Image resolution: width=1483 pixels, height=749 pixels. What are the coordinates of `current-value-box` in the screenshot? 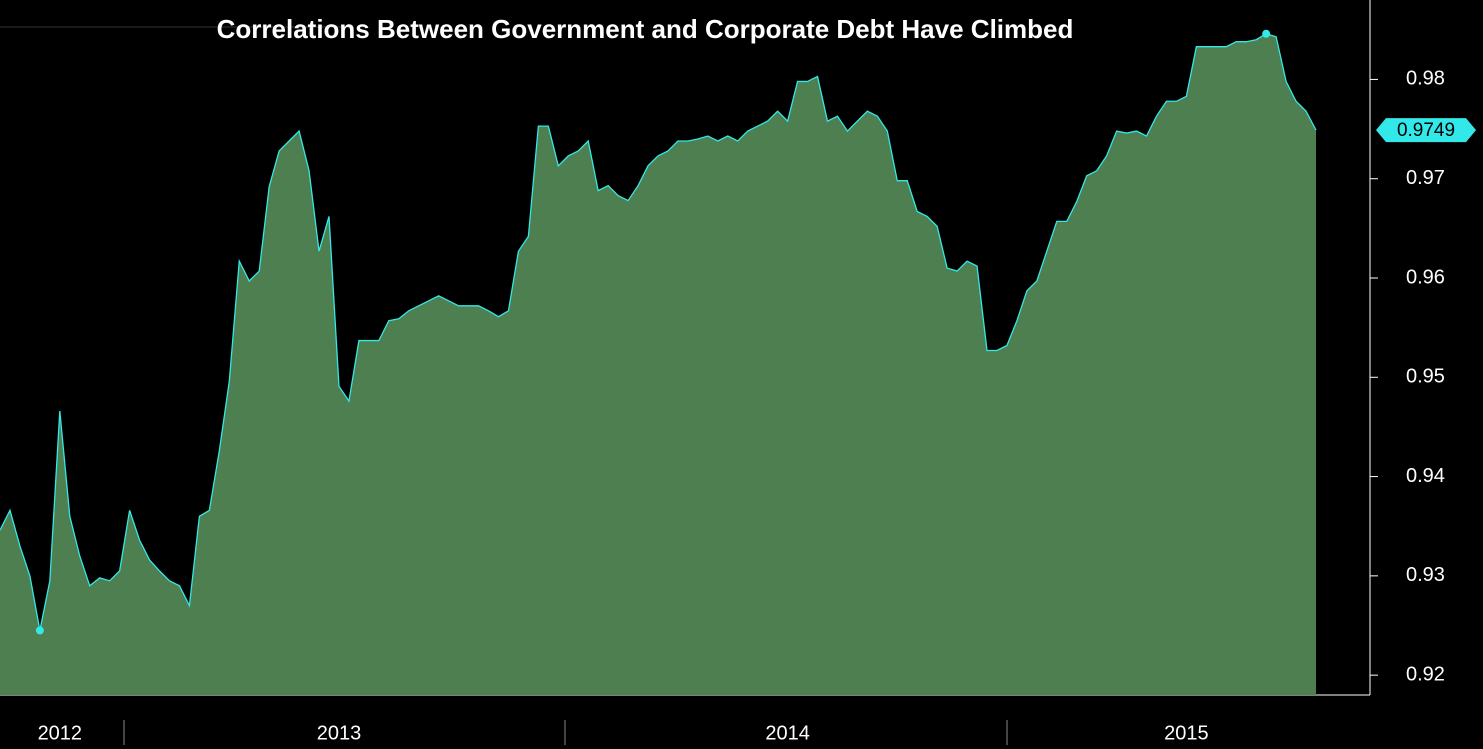 It's located at (1426, 130).